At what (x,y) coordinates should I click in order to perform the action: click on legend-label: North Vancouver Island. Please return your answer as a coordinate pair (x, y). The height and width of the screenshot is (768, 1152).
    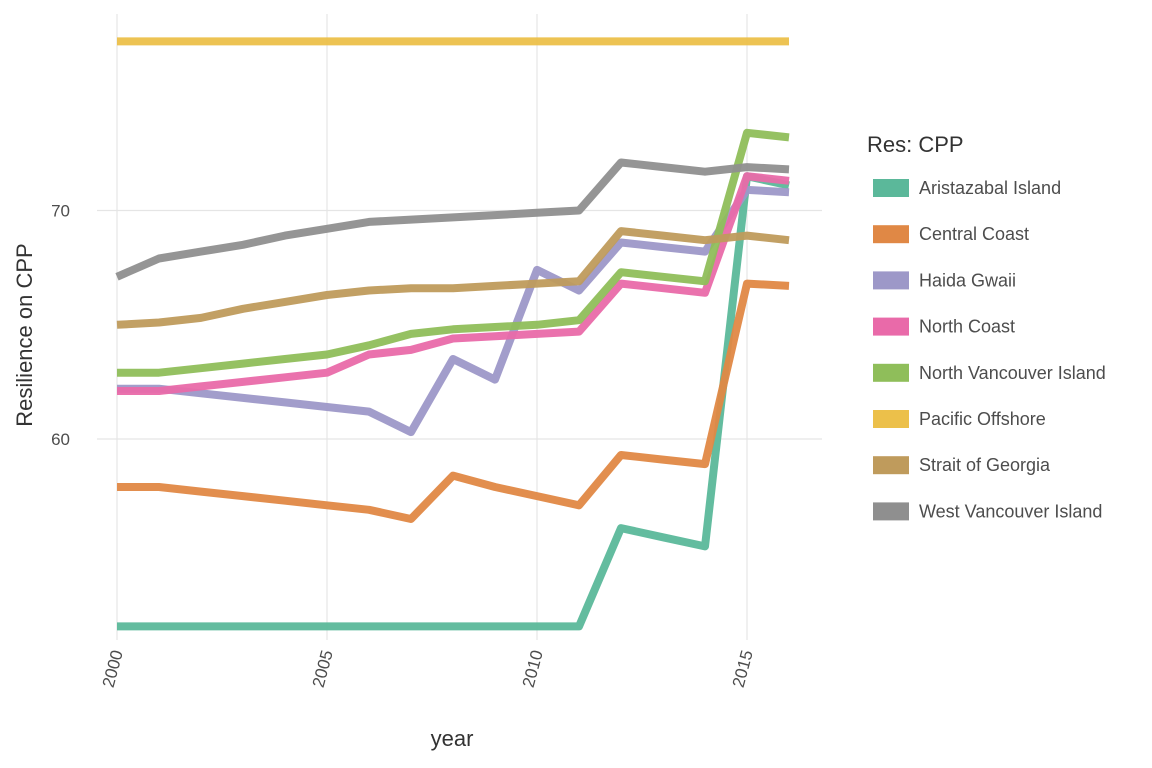
    Looking at the image, I should click on (1012, 373).